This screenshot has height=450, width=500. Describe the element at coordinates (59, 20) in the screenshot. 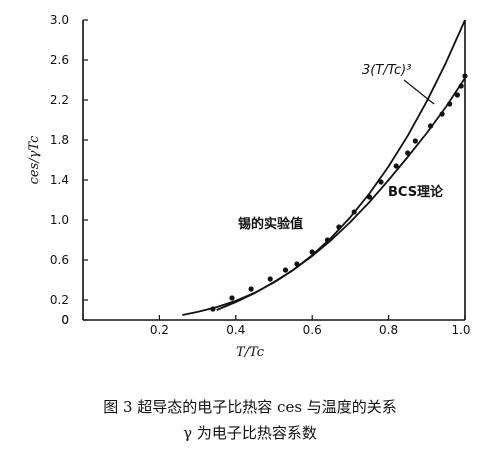

I see `y-tick-label: 3.0` at that location.